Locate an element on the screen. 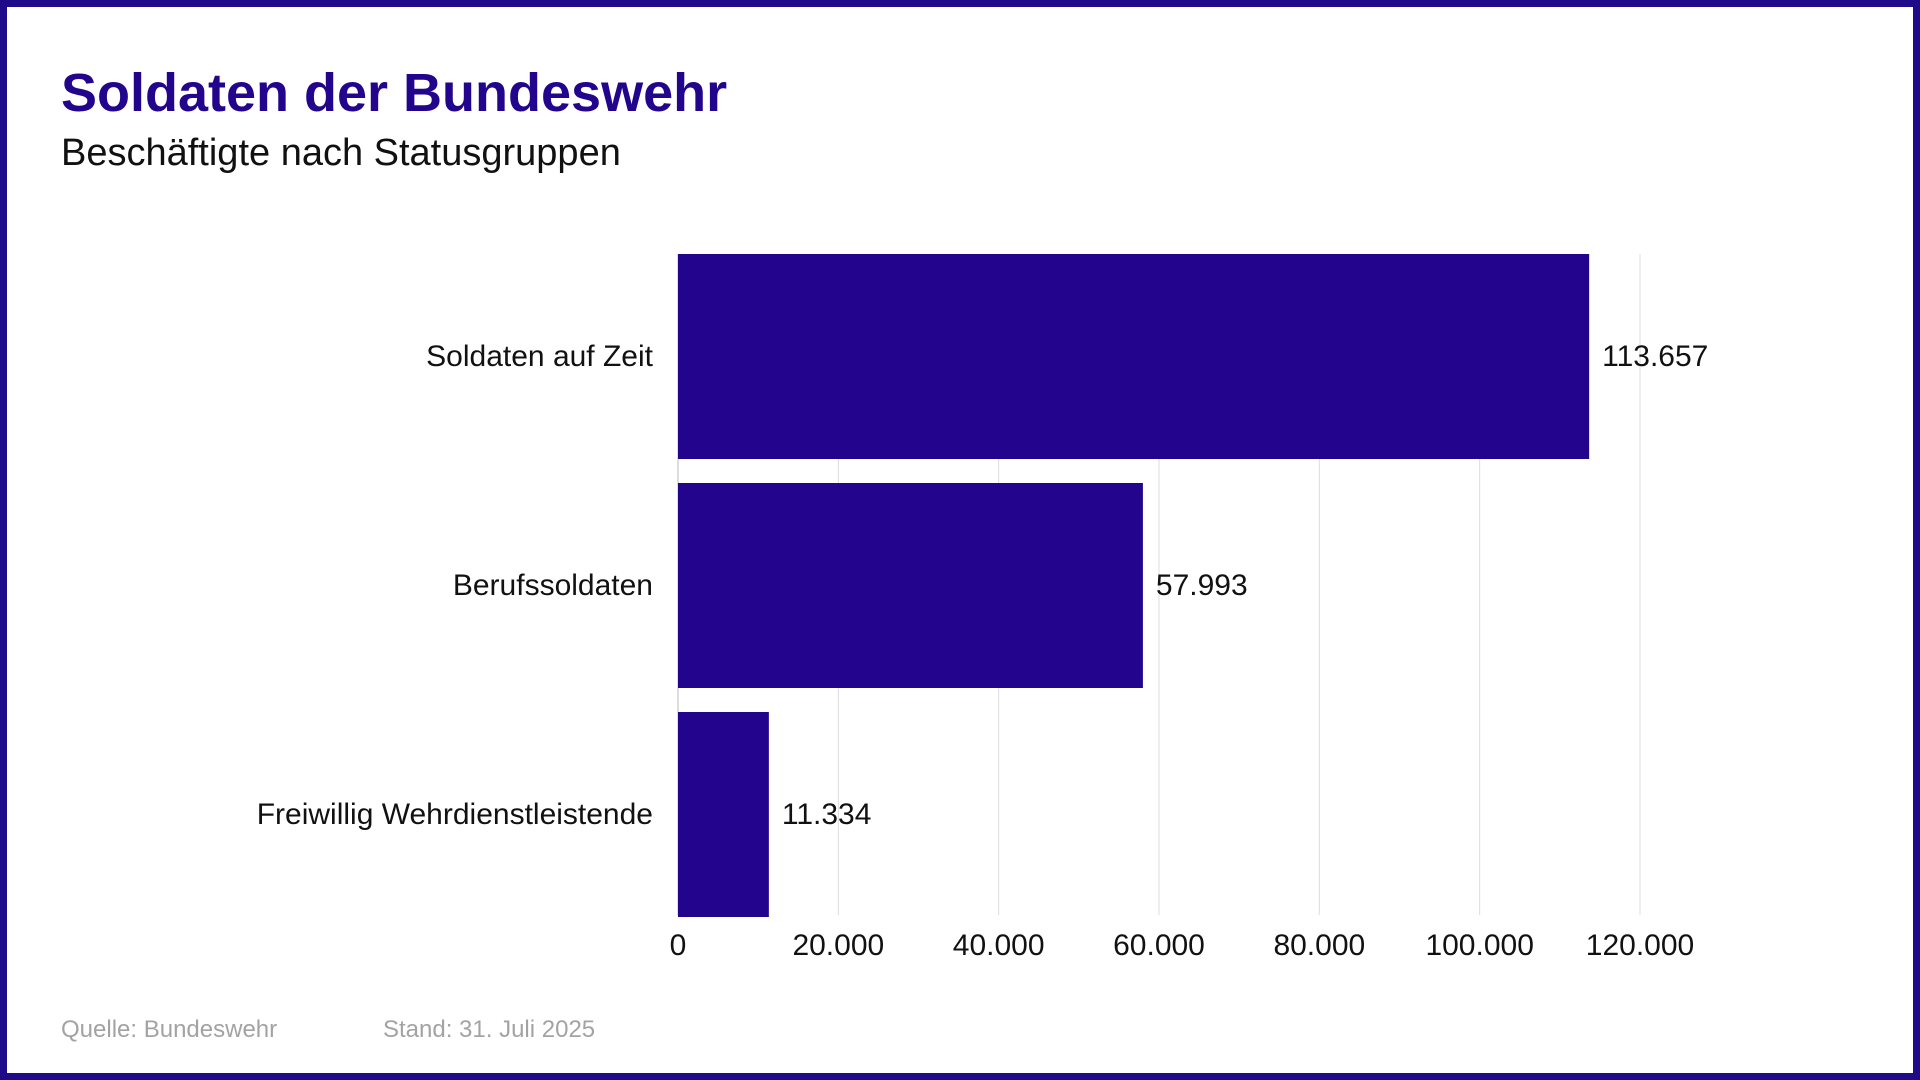  chart-title: Soldaten der Bundeswehr is located at coordinates (394, 93).